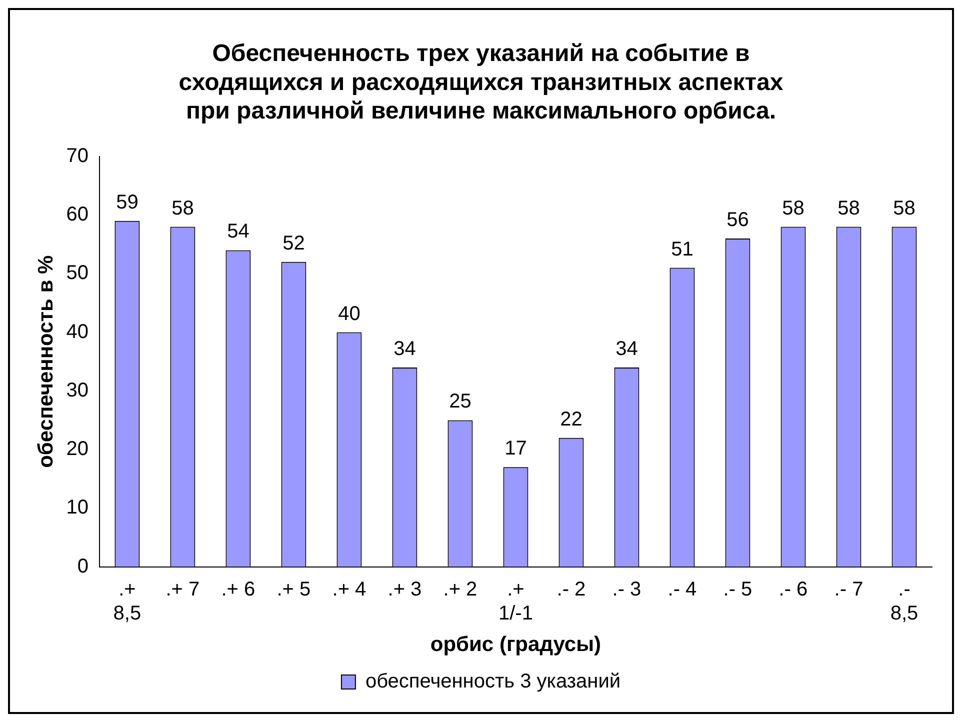  Describe the element at coordinates (460, 401) in the screenshot. I see `data-label: 25` at that location.